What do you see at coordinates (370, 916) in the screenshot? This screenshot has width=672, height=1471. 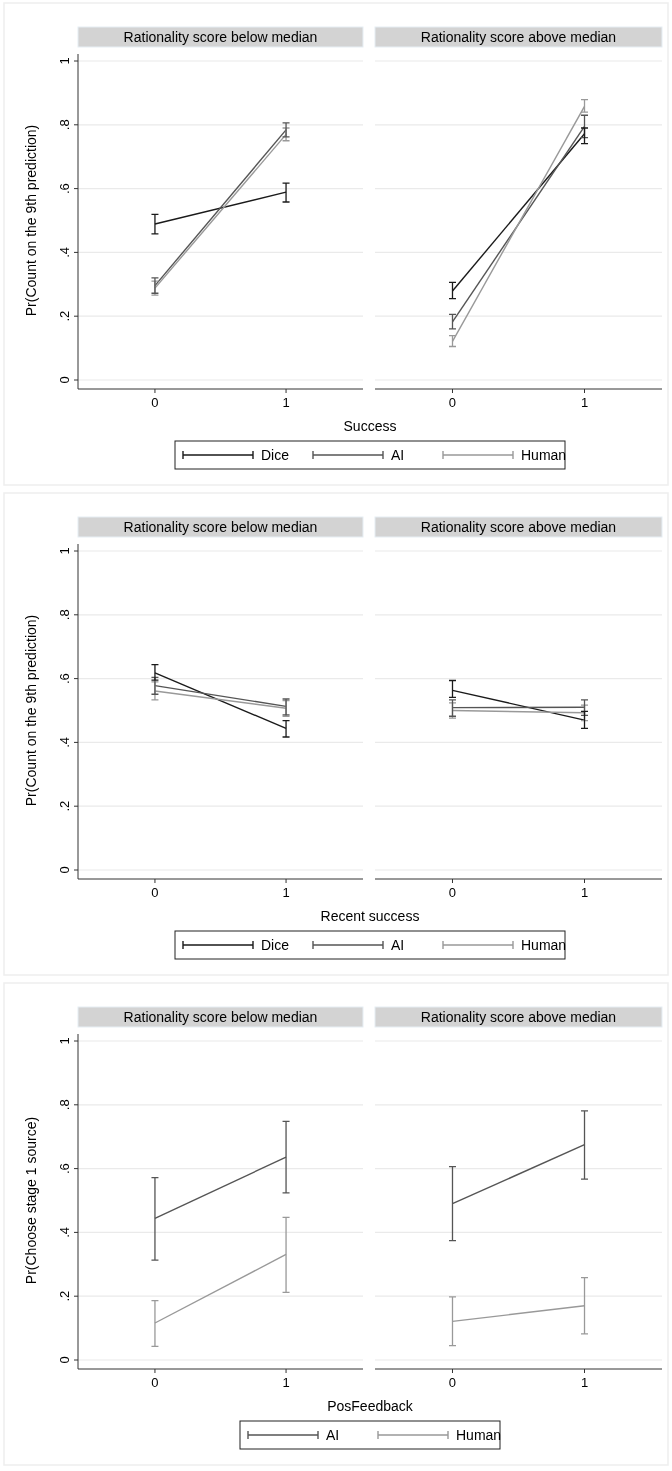 I see `x-axis-title: Recent success` at bounding box center [370, 916].